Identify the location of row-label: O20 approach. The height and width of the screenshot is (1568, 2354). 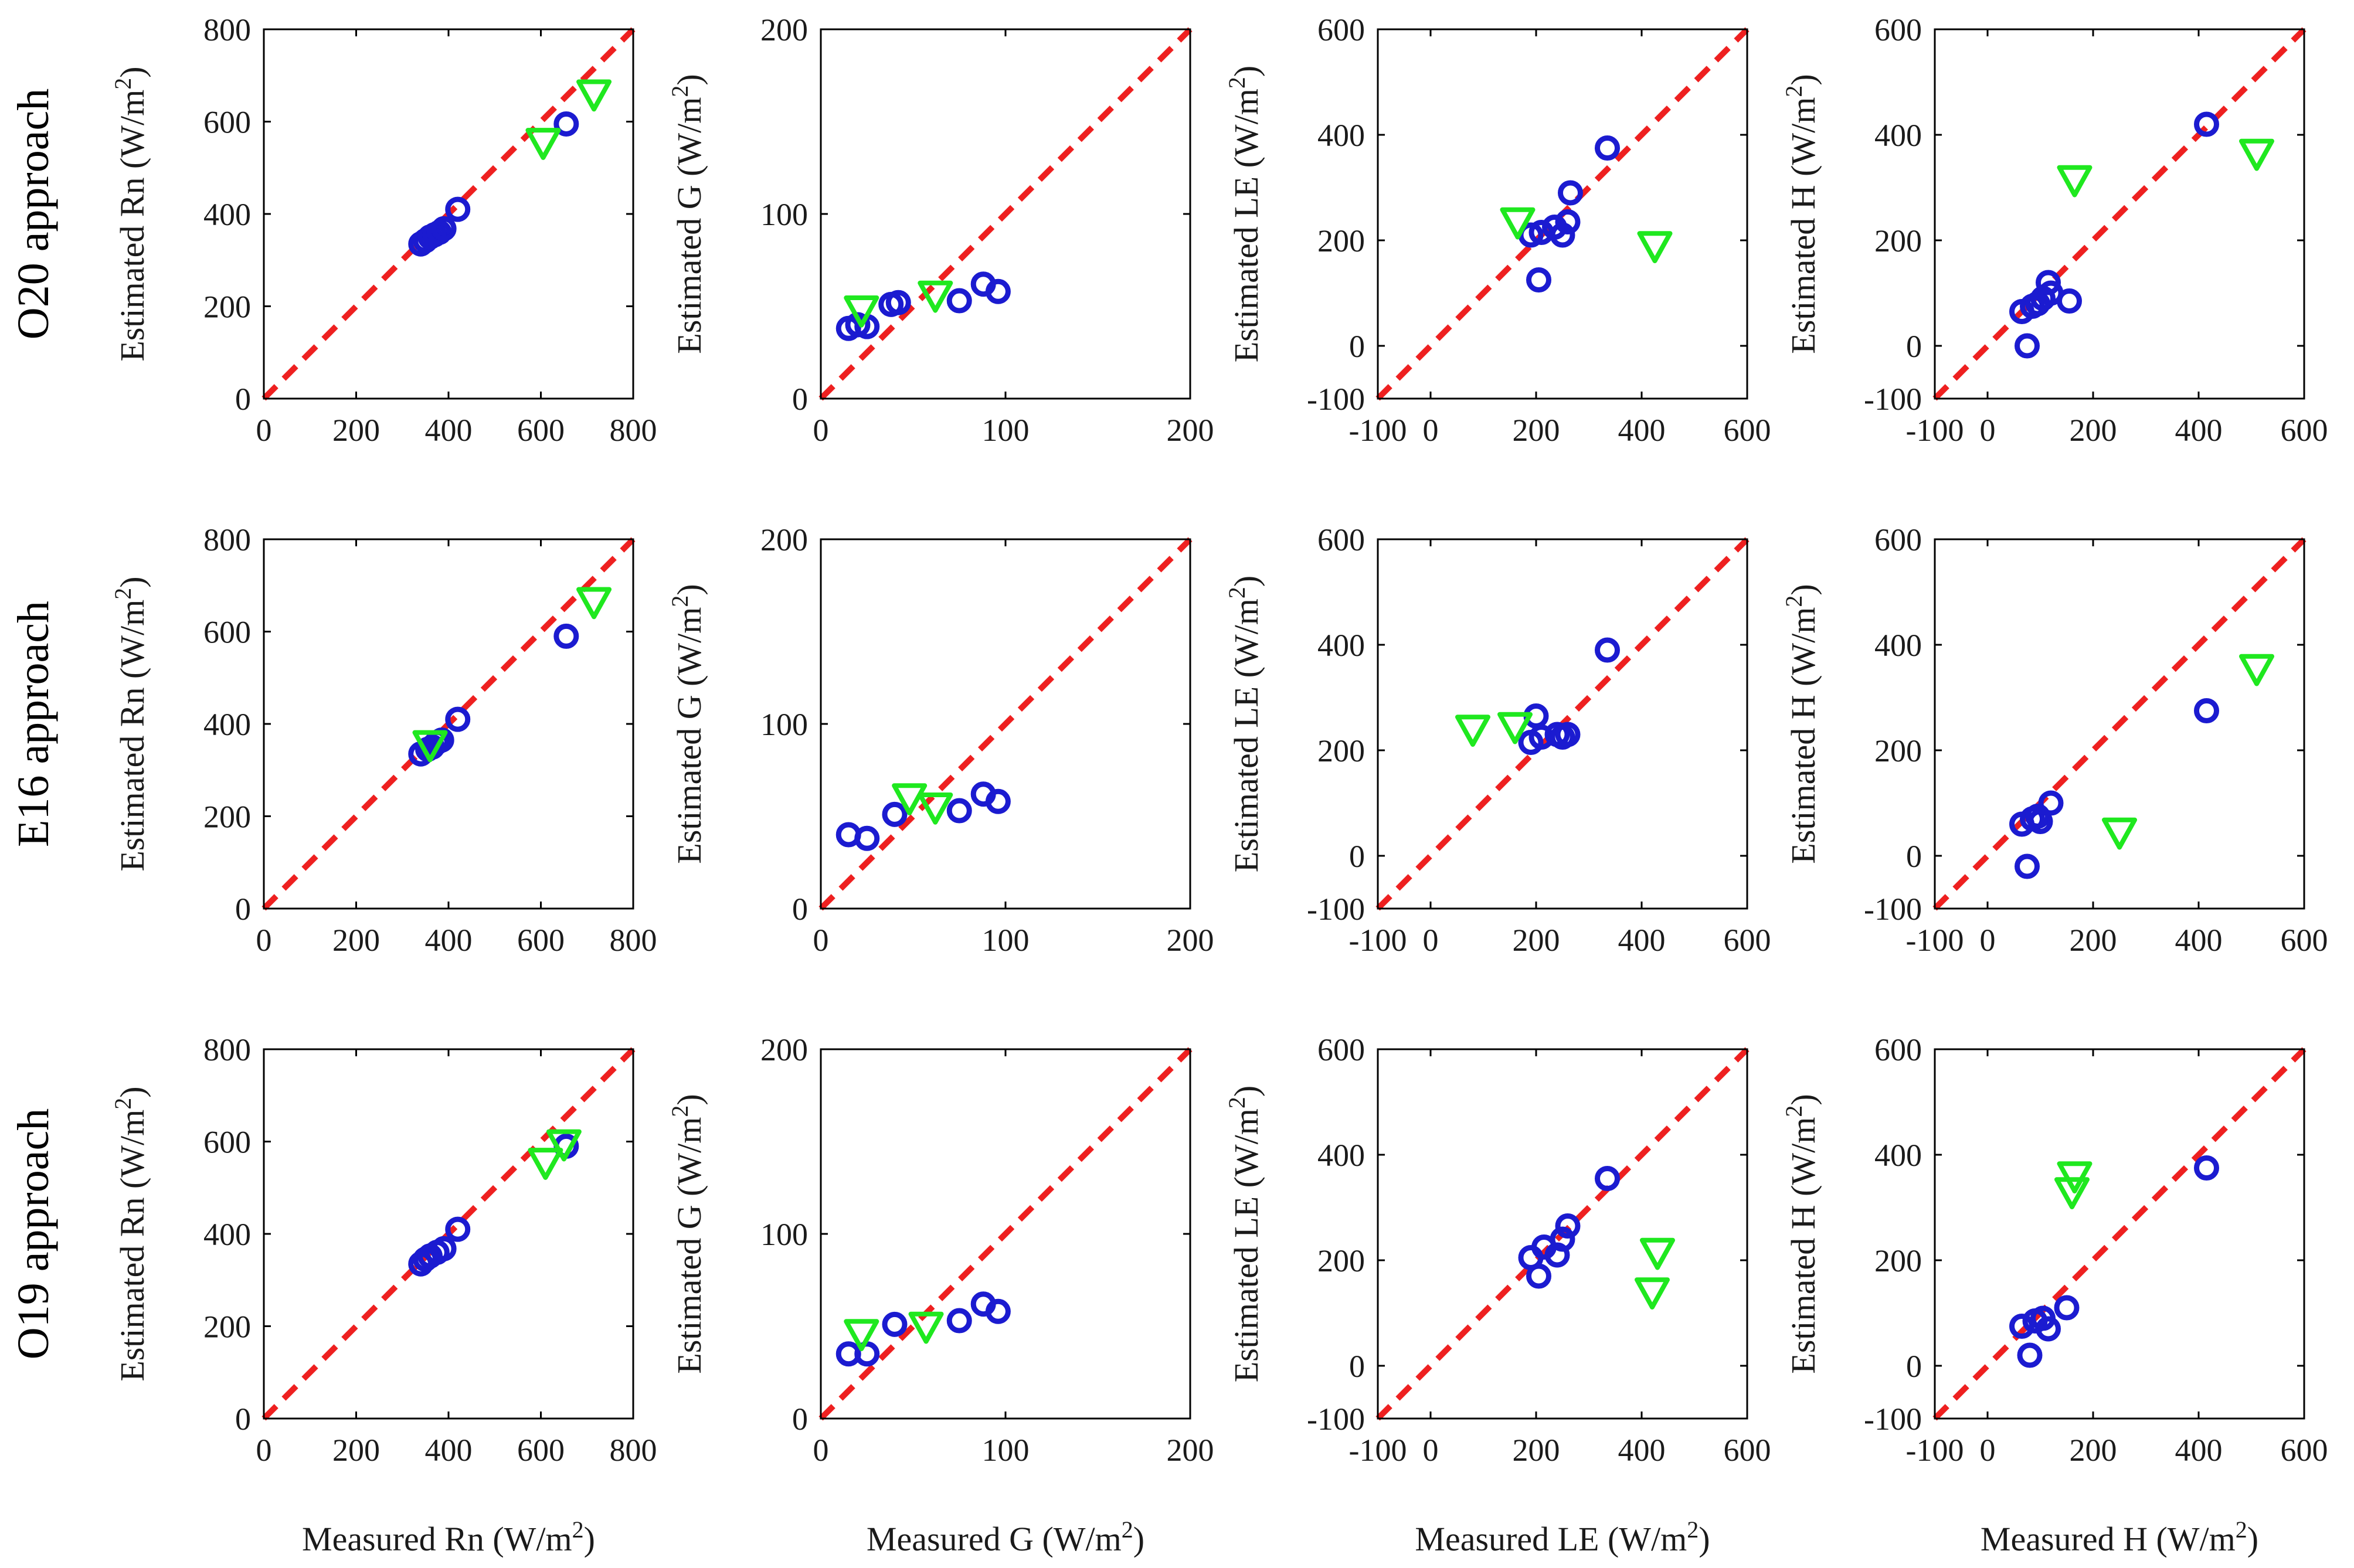
(34, 214).